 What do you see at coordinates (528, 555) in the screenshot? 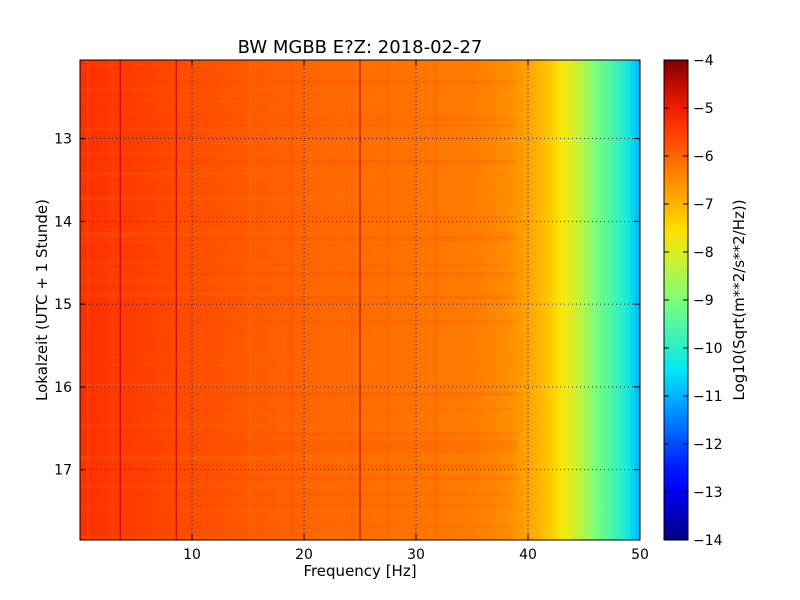
I see `x-tick-label: 40` at bounding box center [528, 555].